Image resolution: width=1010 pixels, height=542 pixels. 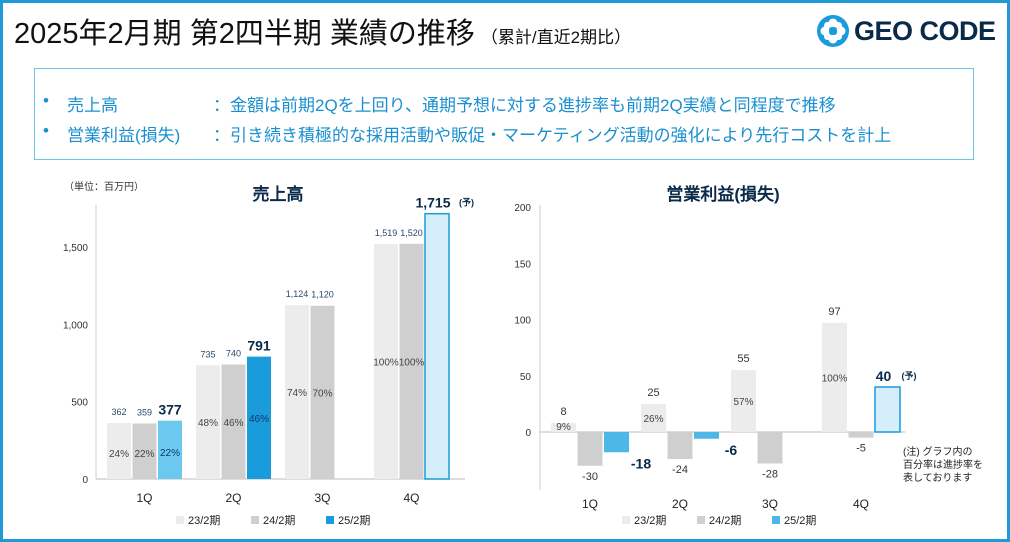 I want to click on logo-text: GEO CODE, so click(x=925, y=30).